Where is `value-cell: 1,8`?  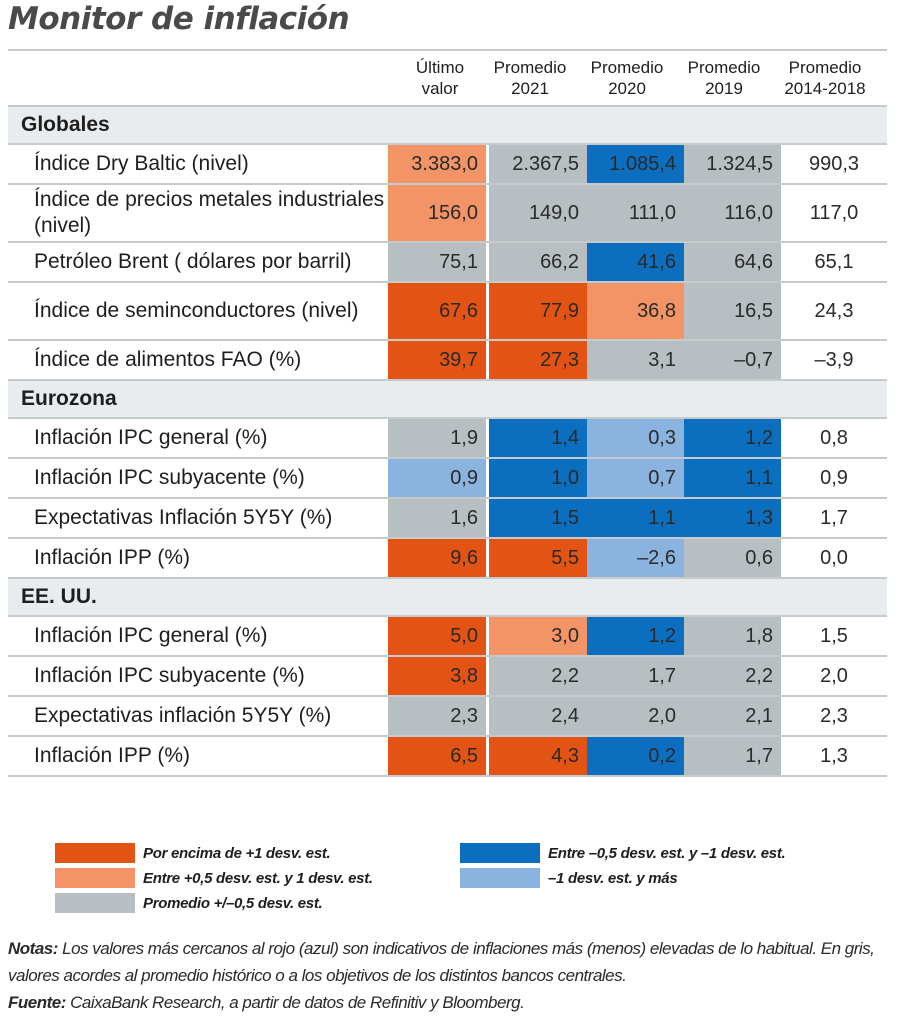
value-cell: 1,8 is located at coordinates (732, 636).